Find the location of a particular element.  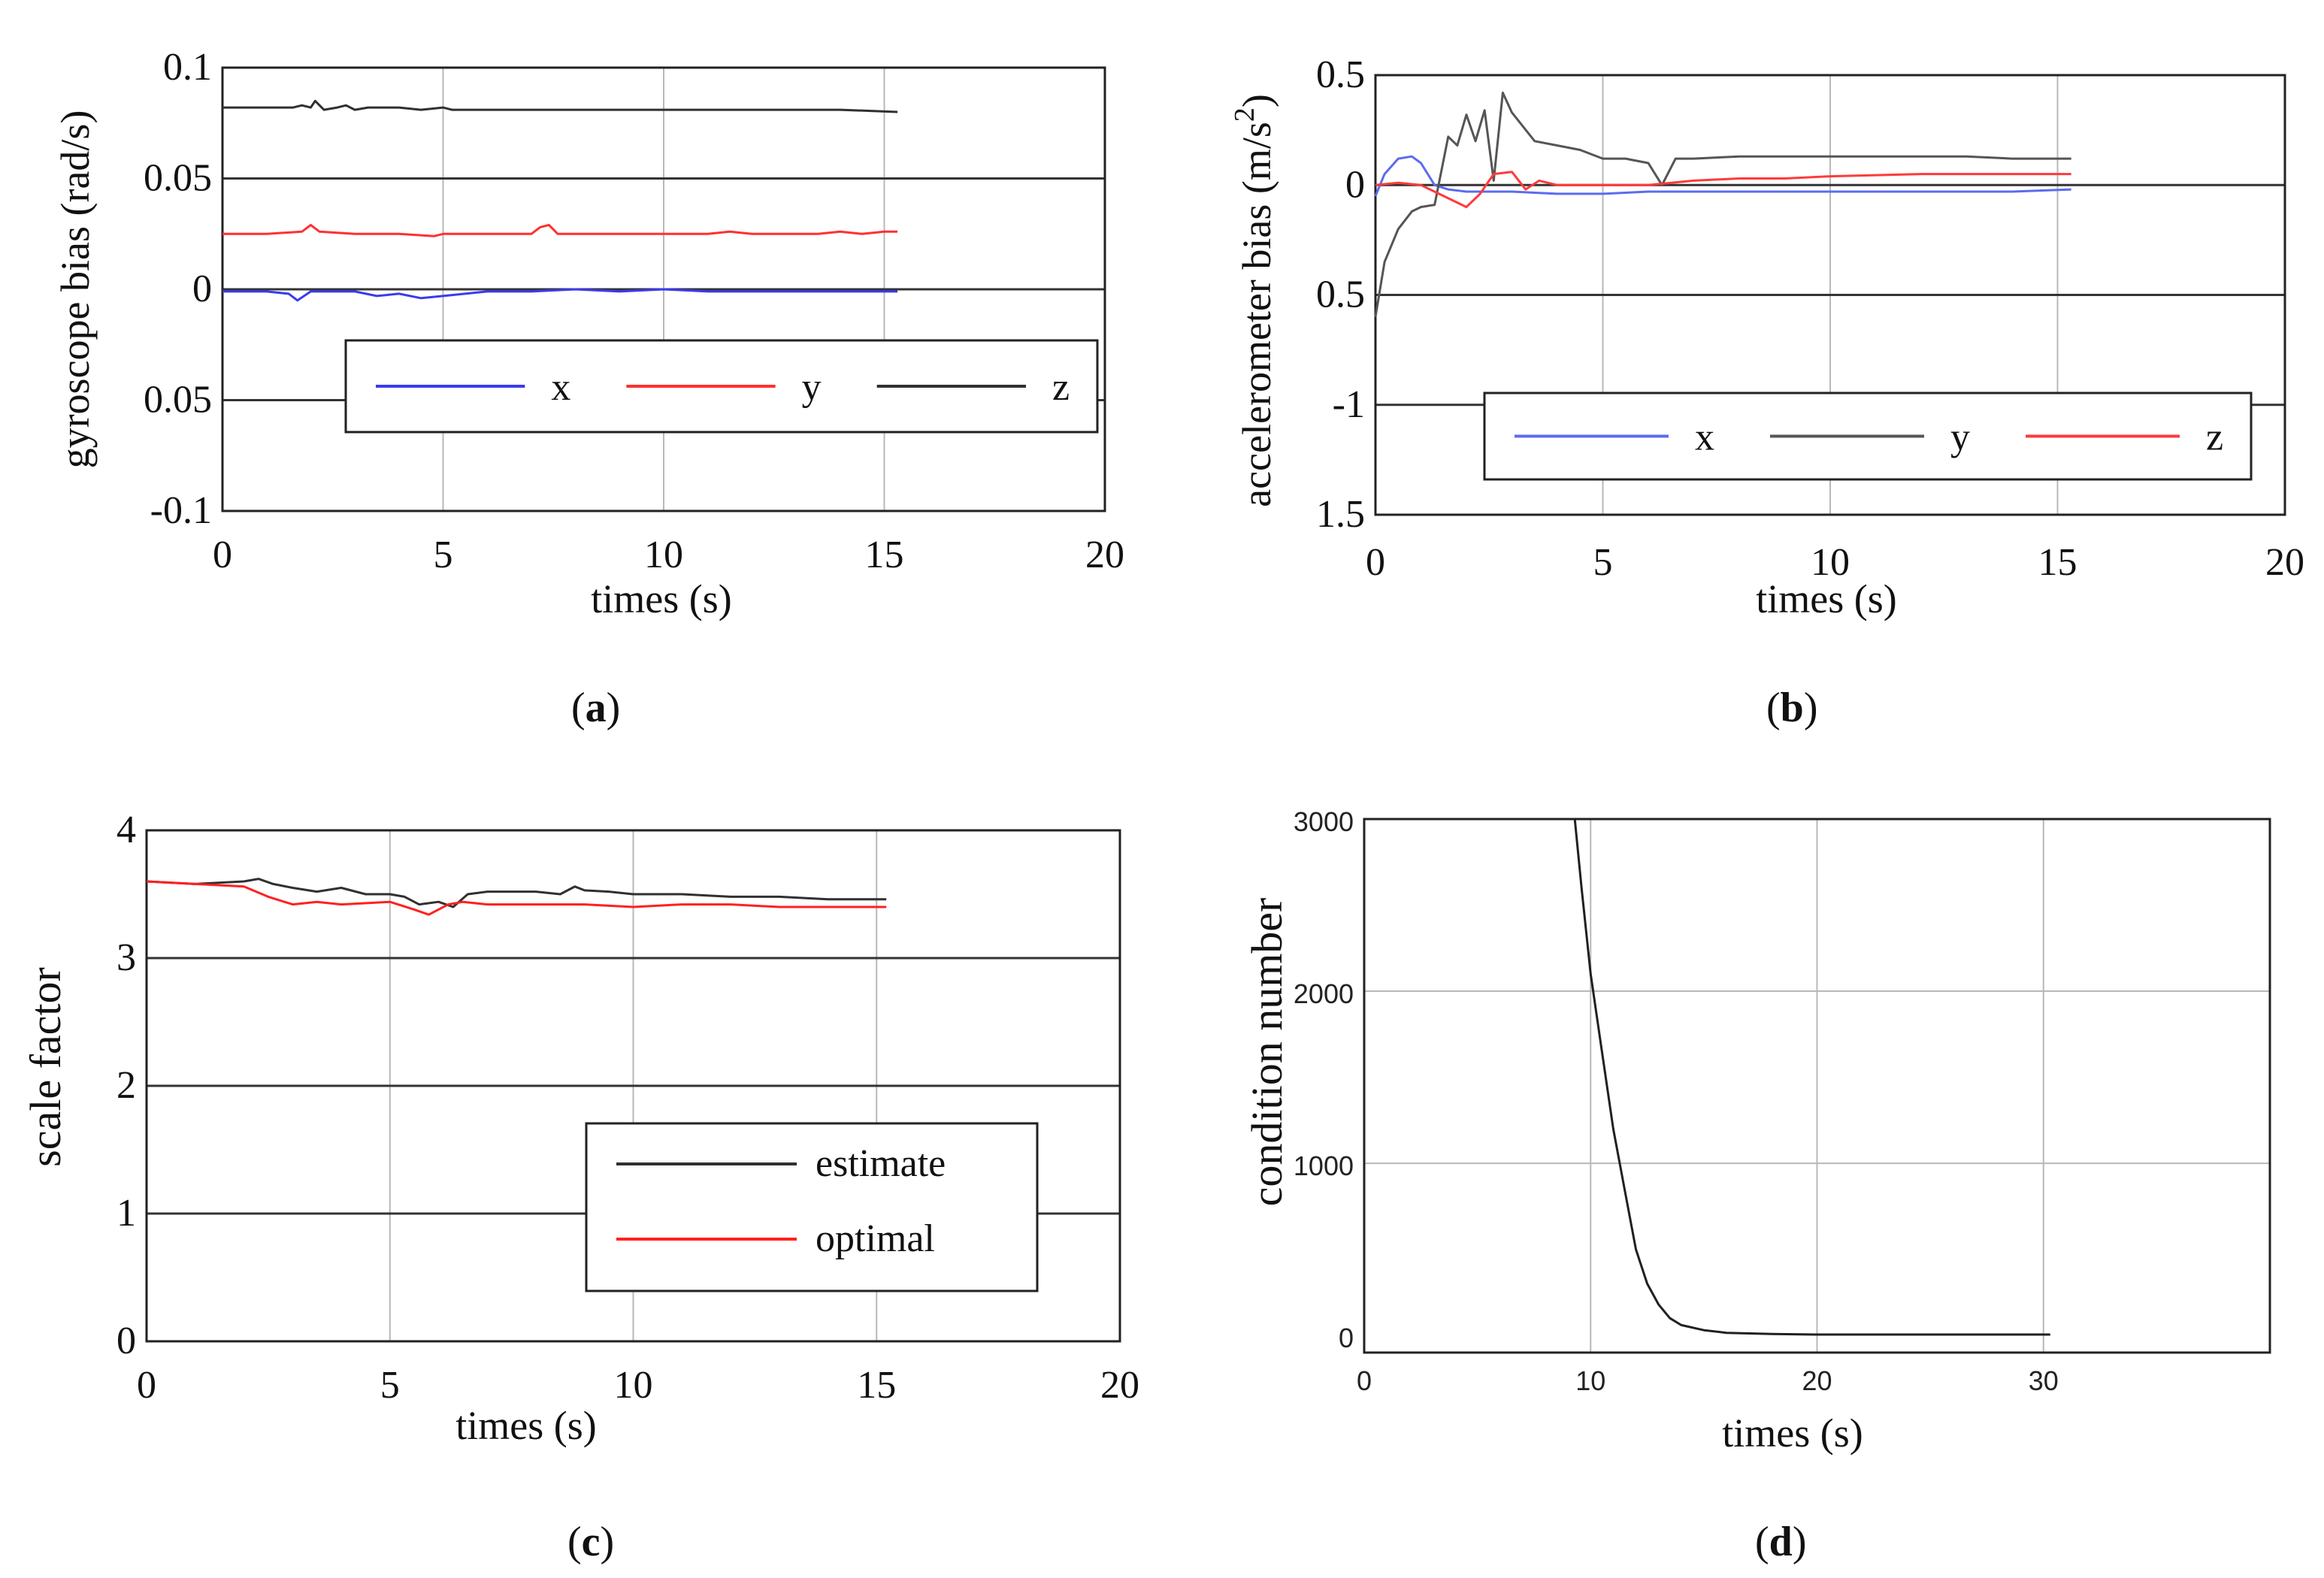

y-tick-label: 1 is located at coordinates (126, 1214).